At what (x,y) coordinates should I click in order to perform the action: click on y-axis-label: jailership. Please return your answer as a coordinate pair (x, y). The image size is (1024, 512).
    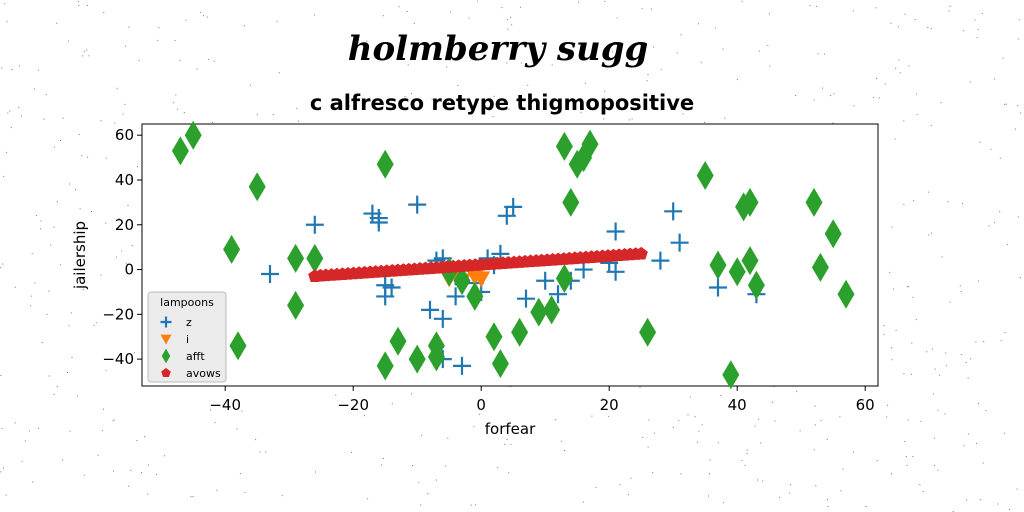
    Looking at the image, I should click on (80, 255).